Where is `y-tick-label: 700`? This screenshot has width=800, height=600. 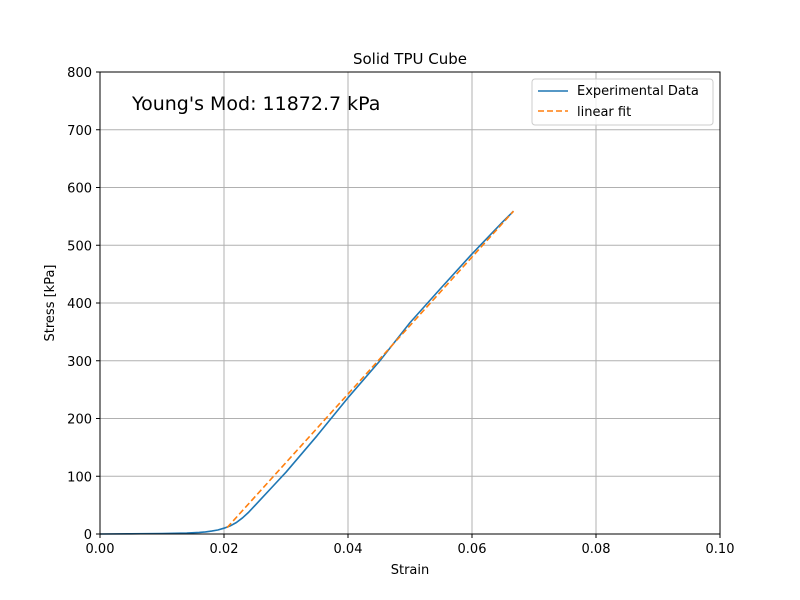
y-tick-label: 700 is located at coordinates (79, 131).